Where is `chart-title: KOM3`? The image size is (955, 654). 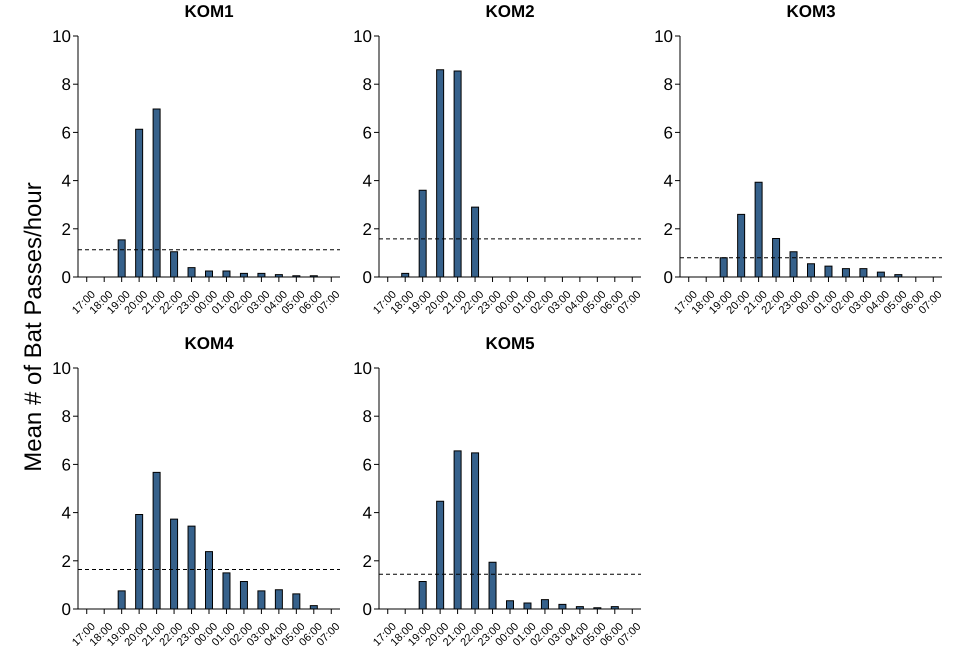 chart-title: KOM3 is located at coordinates (811, 12).